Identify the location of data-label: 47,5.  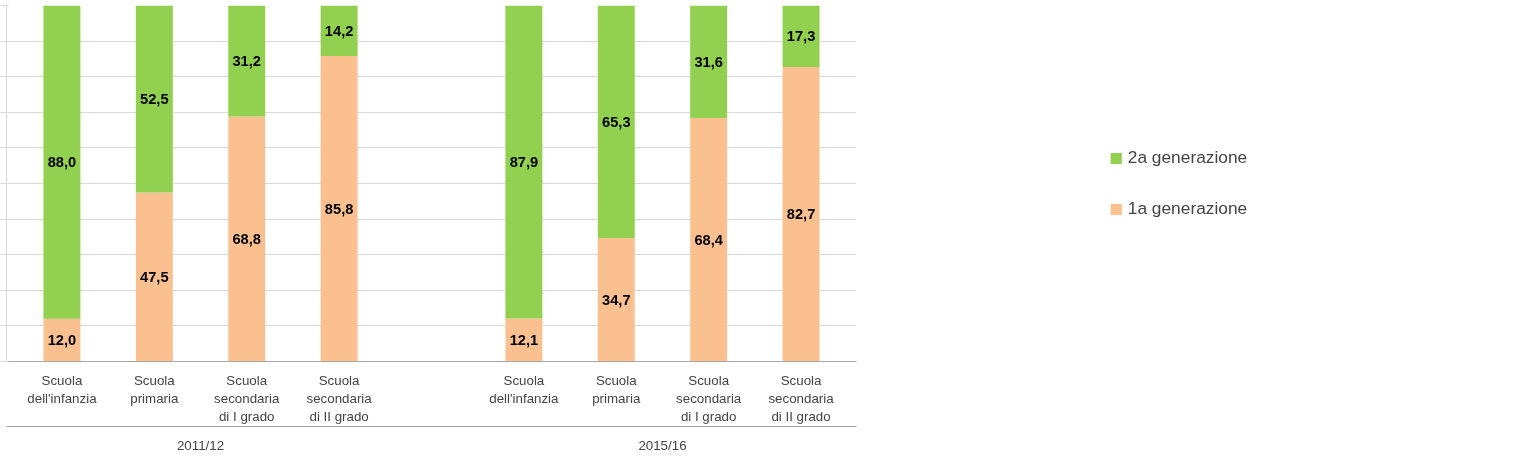
(154, 276).